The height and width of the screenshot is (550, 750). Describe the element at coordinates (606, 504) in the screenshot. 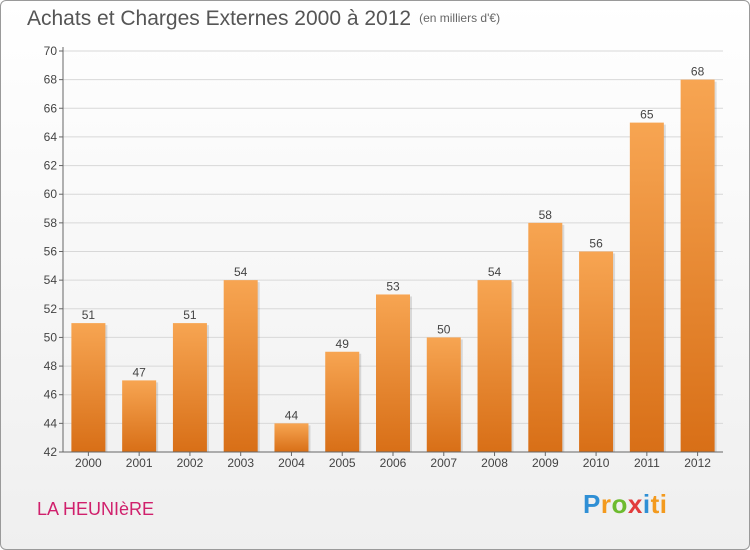

I see `logo-letter: r` at that location.